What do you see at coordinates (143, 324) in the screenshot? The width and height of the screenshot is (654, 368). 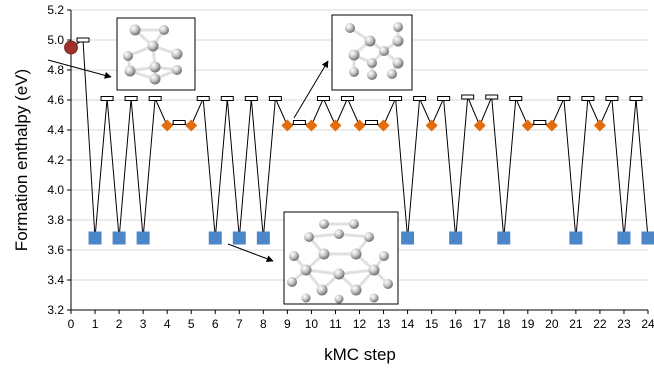 I see `x-tick-label: 3` at bounding box center [143, 324].